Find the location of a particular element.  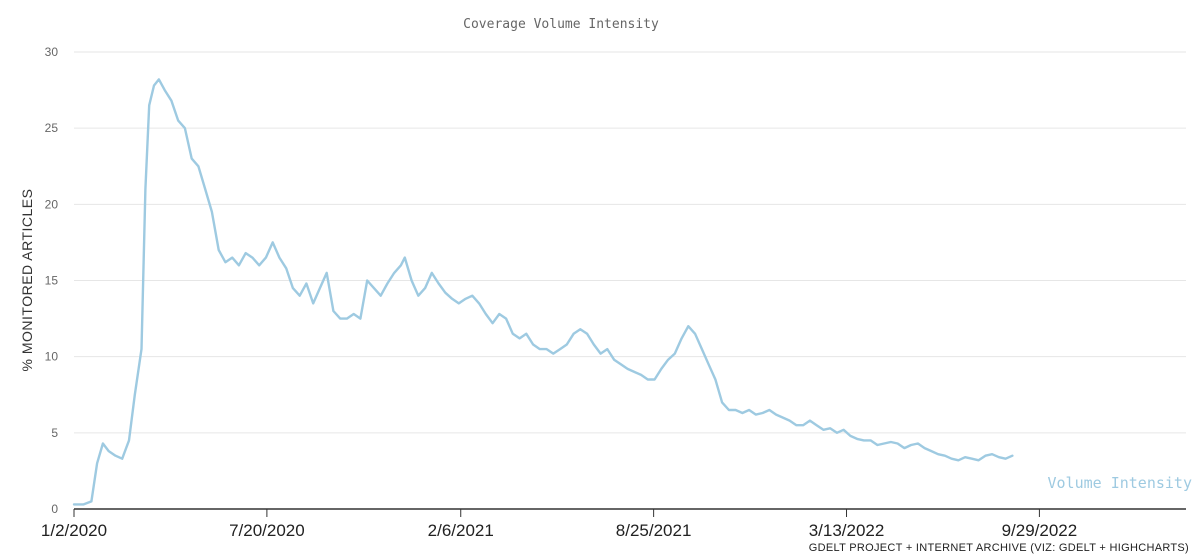

y-tick-label: 25 is located at coordinates (52, 128).